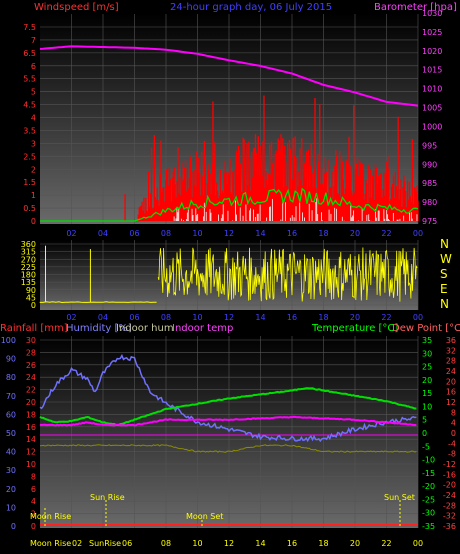 This screenshot has height=554, width=460. I want to click on wind-bars, so click(271, 158).